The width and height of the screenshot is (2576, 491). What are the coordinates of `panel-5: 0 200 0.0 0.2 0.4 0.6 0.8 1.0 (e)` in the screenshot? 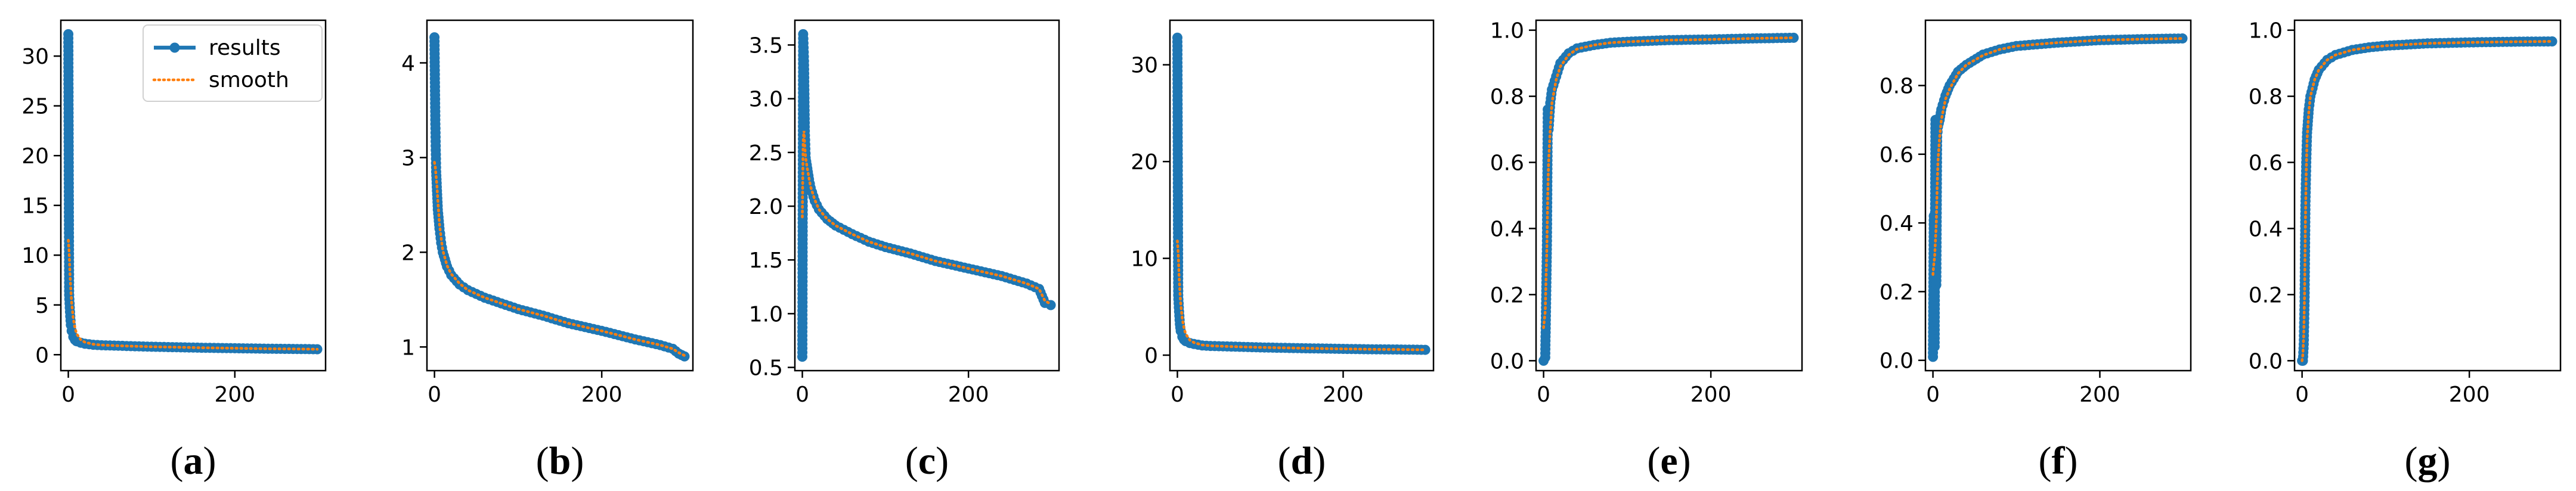 It's located at (1646, 251).